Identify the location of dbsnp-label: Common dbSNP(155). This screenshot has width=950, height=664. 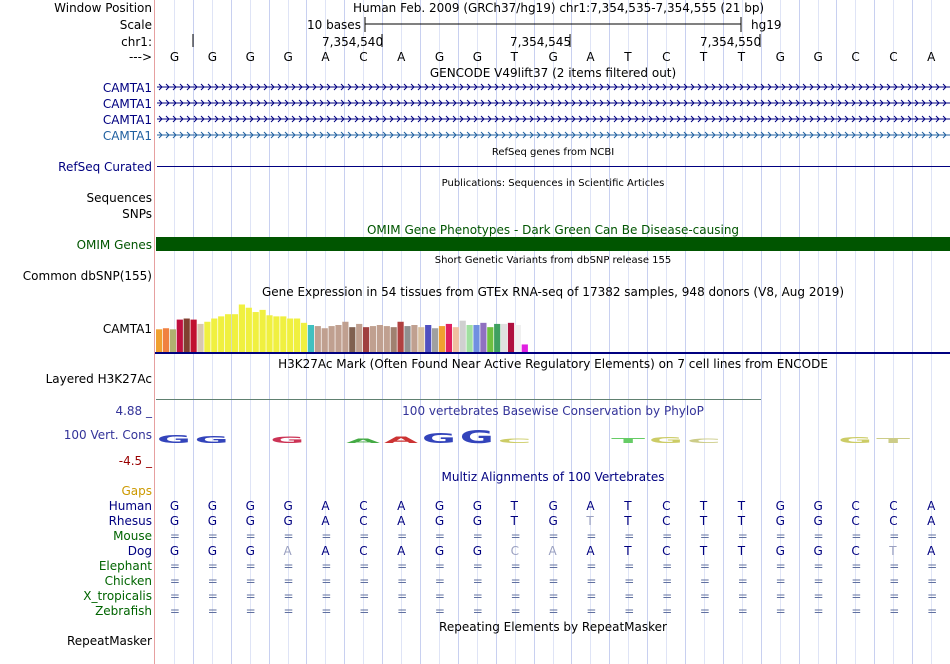
(87, 276).